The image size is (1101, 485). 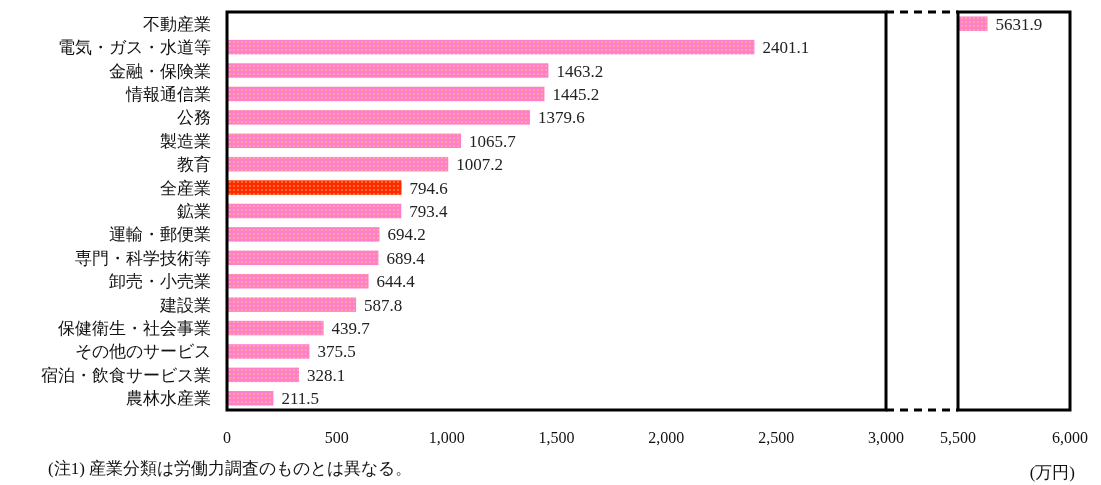 I want to click on y-tick-label: 教育, so click(x=194, y=165).